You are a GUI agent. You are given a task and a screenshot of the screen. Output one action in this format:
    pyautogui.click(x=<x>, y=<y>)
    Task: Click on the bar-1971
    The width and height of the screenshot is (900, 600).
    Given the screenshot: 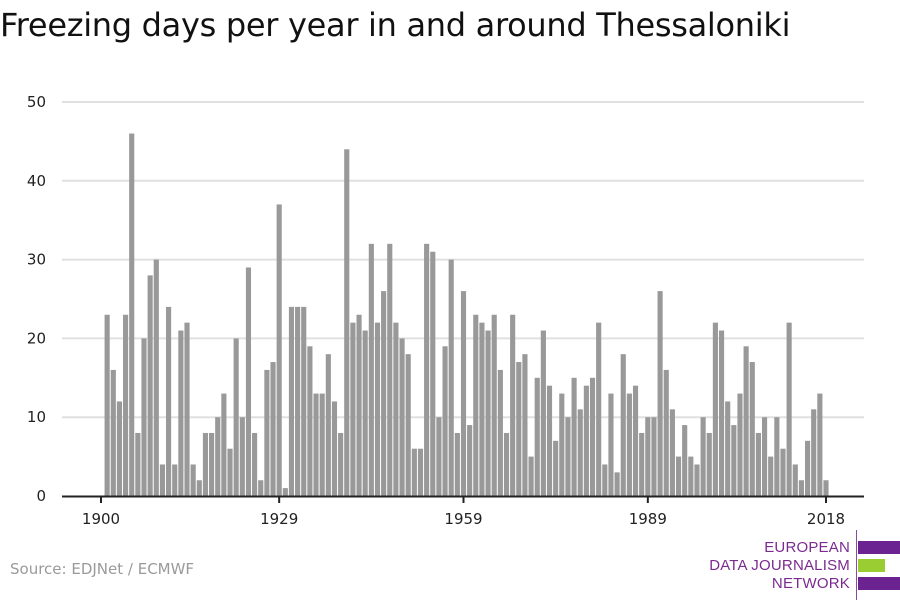 What is the action you would take?
    pyautogui.click(x=537, y=436)
    